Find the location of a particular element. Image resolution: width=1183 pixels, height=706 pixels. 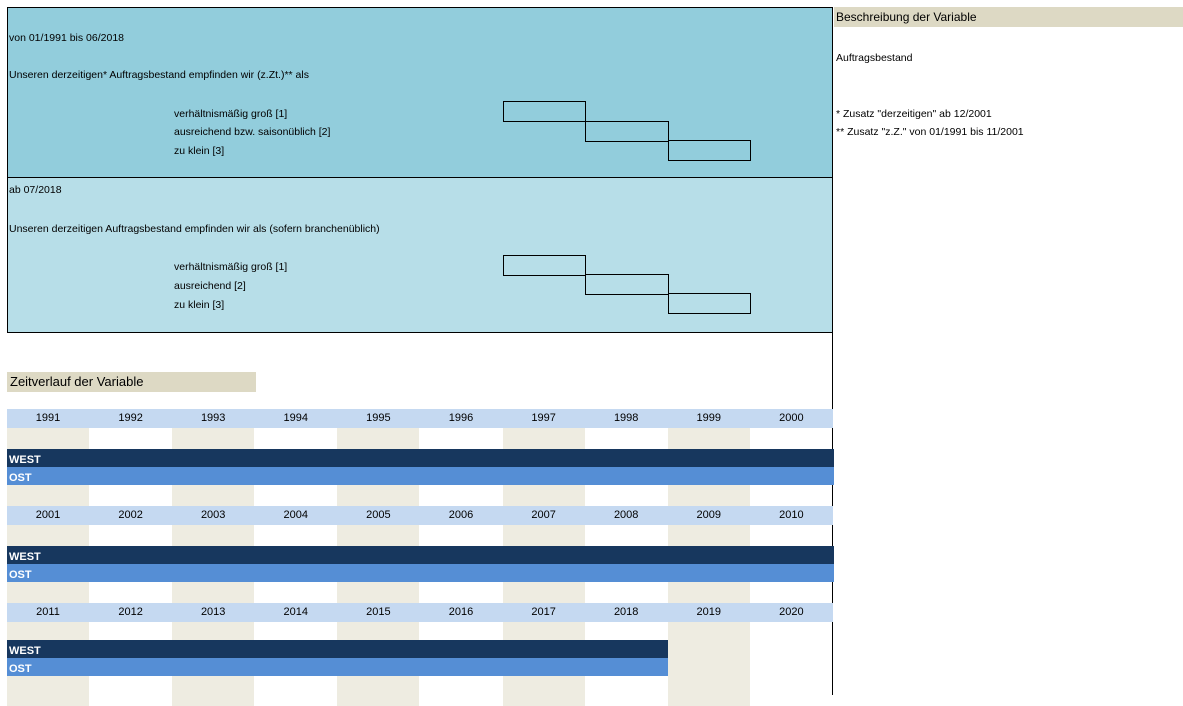

year-label: 2015 is located at coordinates (378, 612).